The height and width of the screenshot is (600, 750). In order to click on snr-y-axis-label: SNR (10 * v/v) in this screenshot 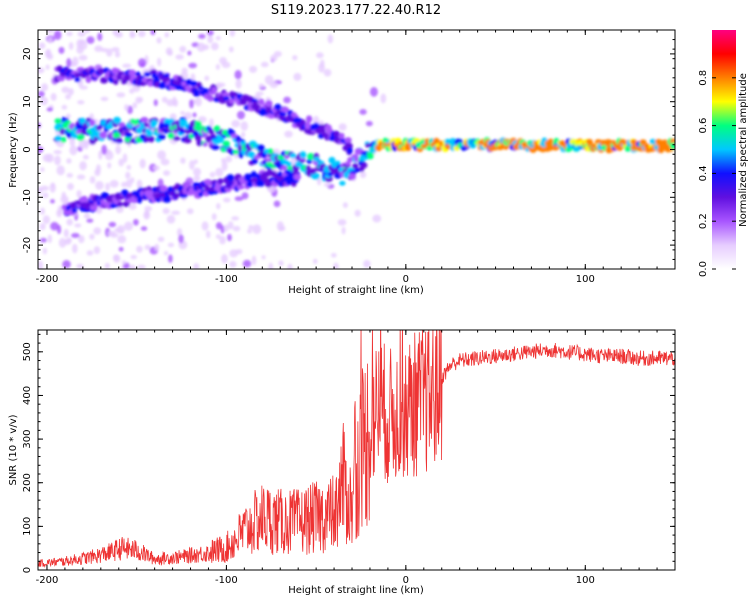, I will do `click(13, 449)`.